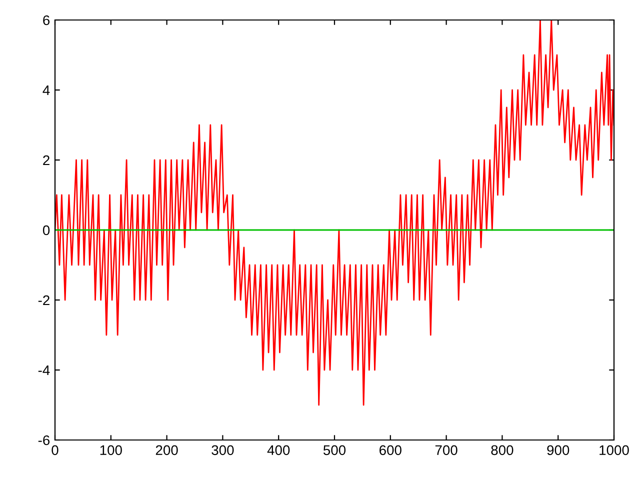 Image resolution: width=640 pixels, height=480 pixels. Describe the element at coordinates (614, 450) in the screenshot. I see `x-tick-label: 1000` at that location.